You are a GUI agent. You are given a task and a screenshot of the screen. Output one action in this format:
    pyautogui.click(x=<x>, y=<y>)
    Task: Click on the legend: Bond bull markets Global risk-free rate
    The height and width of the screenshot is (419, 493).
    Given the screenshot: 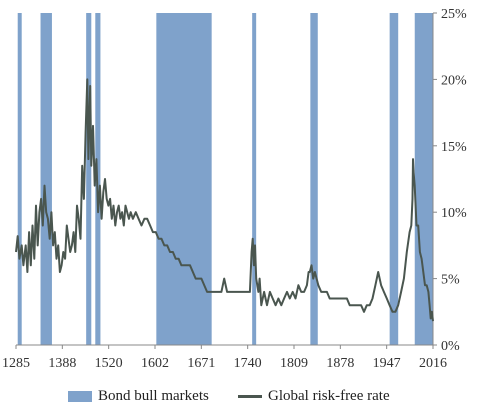 What is the action you would take?
    pyautogui.click(x=246, y=397)
    